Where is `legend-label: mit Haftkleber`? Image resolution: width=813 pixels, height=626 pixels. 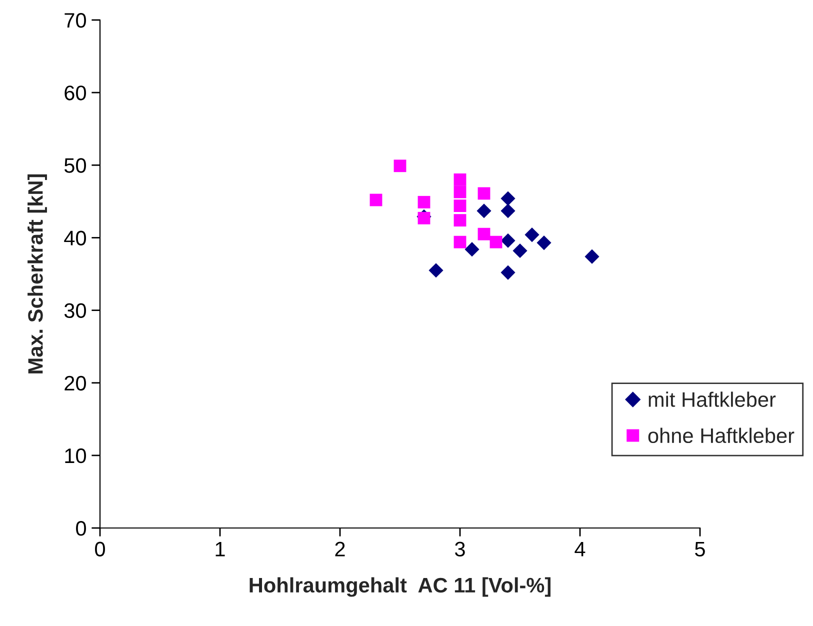
legend-label: mit Haftkleber is located at coordinates (712, 399).